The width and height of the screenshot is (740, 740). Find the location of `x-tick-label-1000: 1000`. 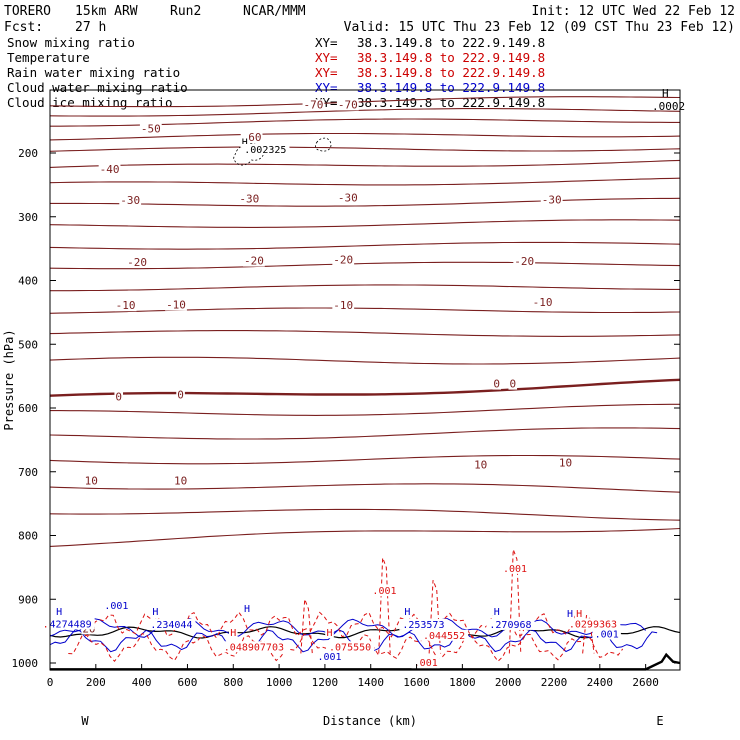

x-tick-label-1000: 1000 is located at coordinates (279, 682).